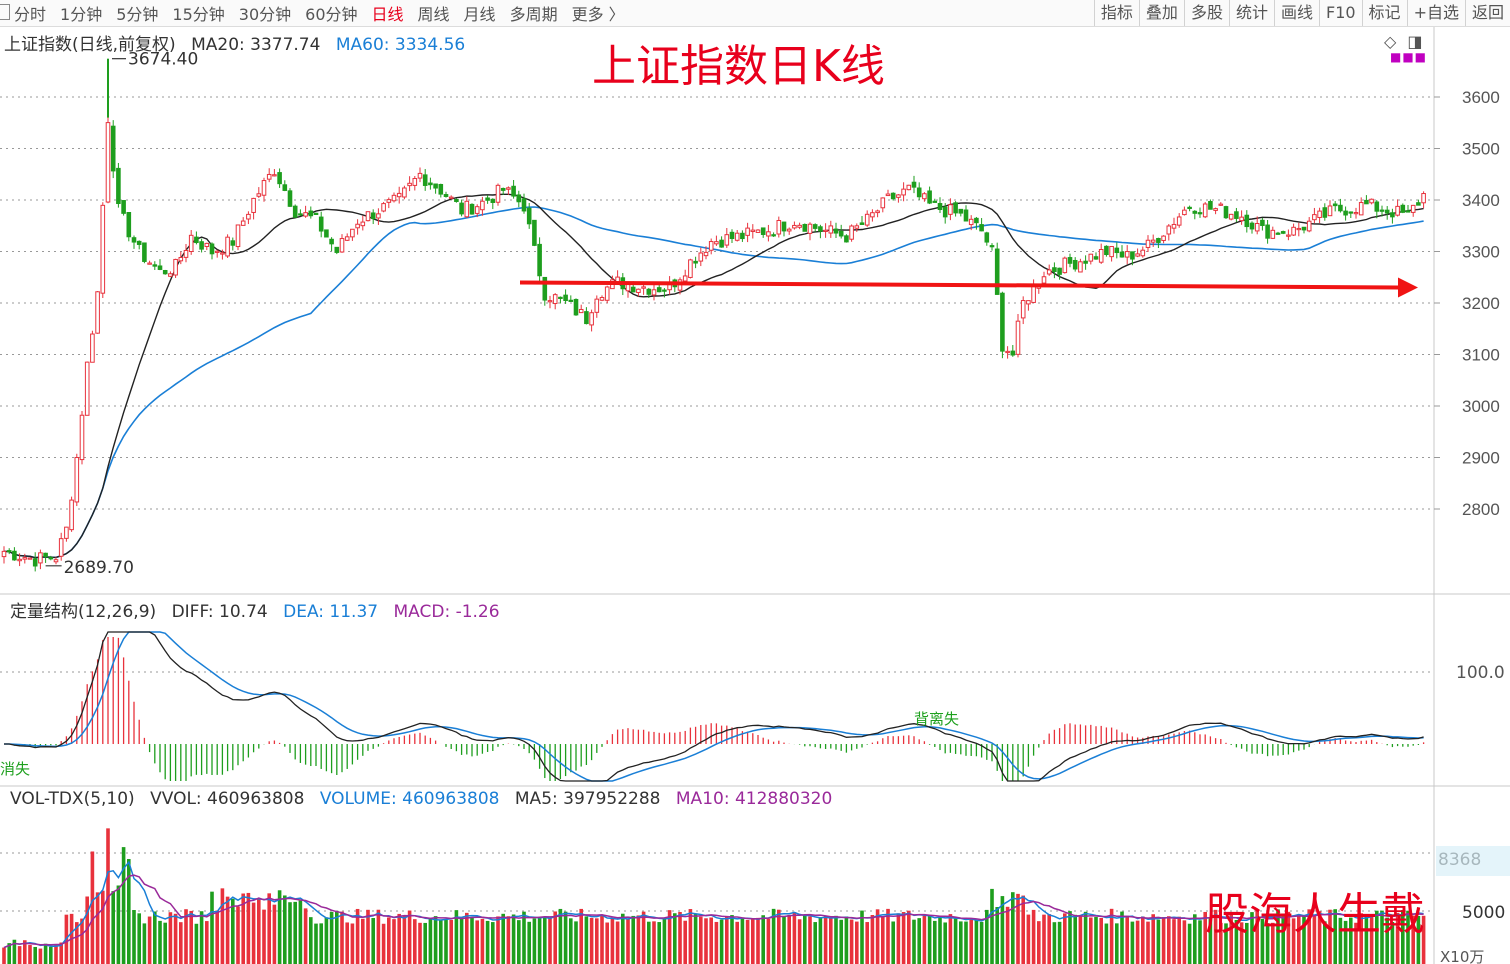 The image size is (1510, 964). Describe the element at coordinates (5, 12) in the screenshot. I see `panel-toggle-icon` at that location.